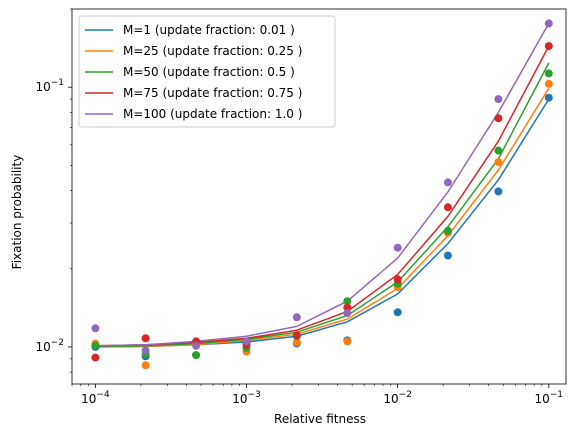 The height and width of the screenshot is (437, 578). I want to click on x-axis-label: Relative fitness, so click(320, 419).